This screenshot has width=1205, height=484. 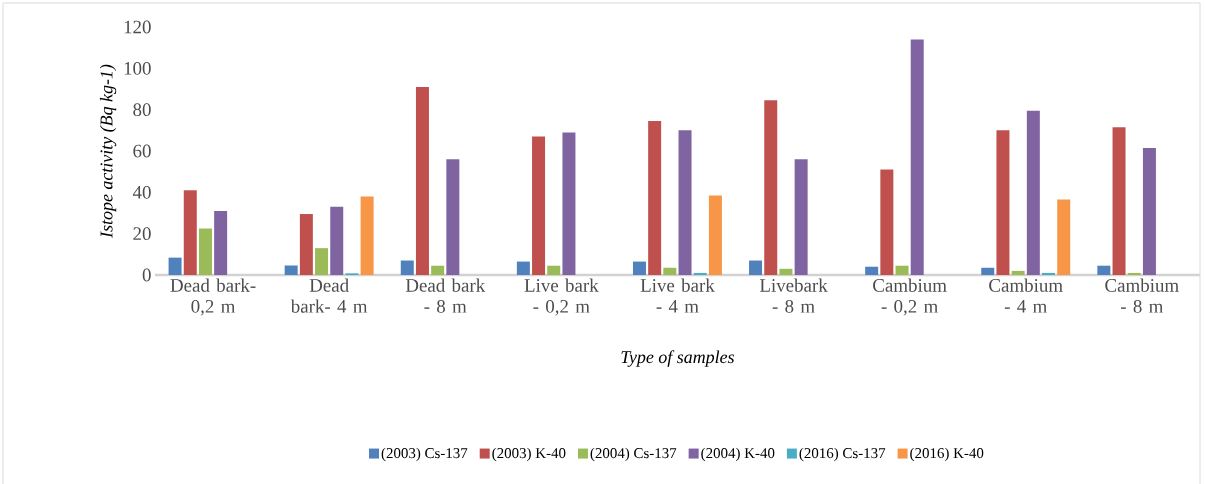 I want to click on y-tick-label: 60, so click(x=142, y=151).